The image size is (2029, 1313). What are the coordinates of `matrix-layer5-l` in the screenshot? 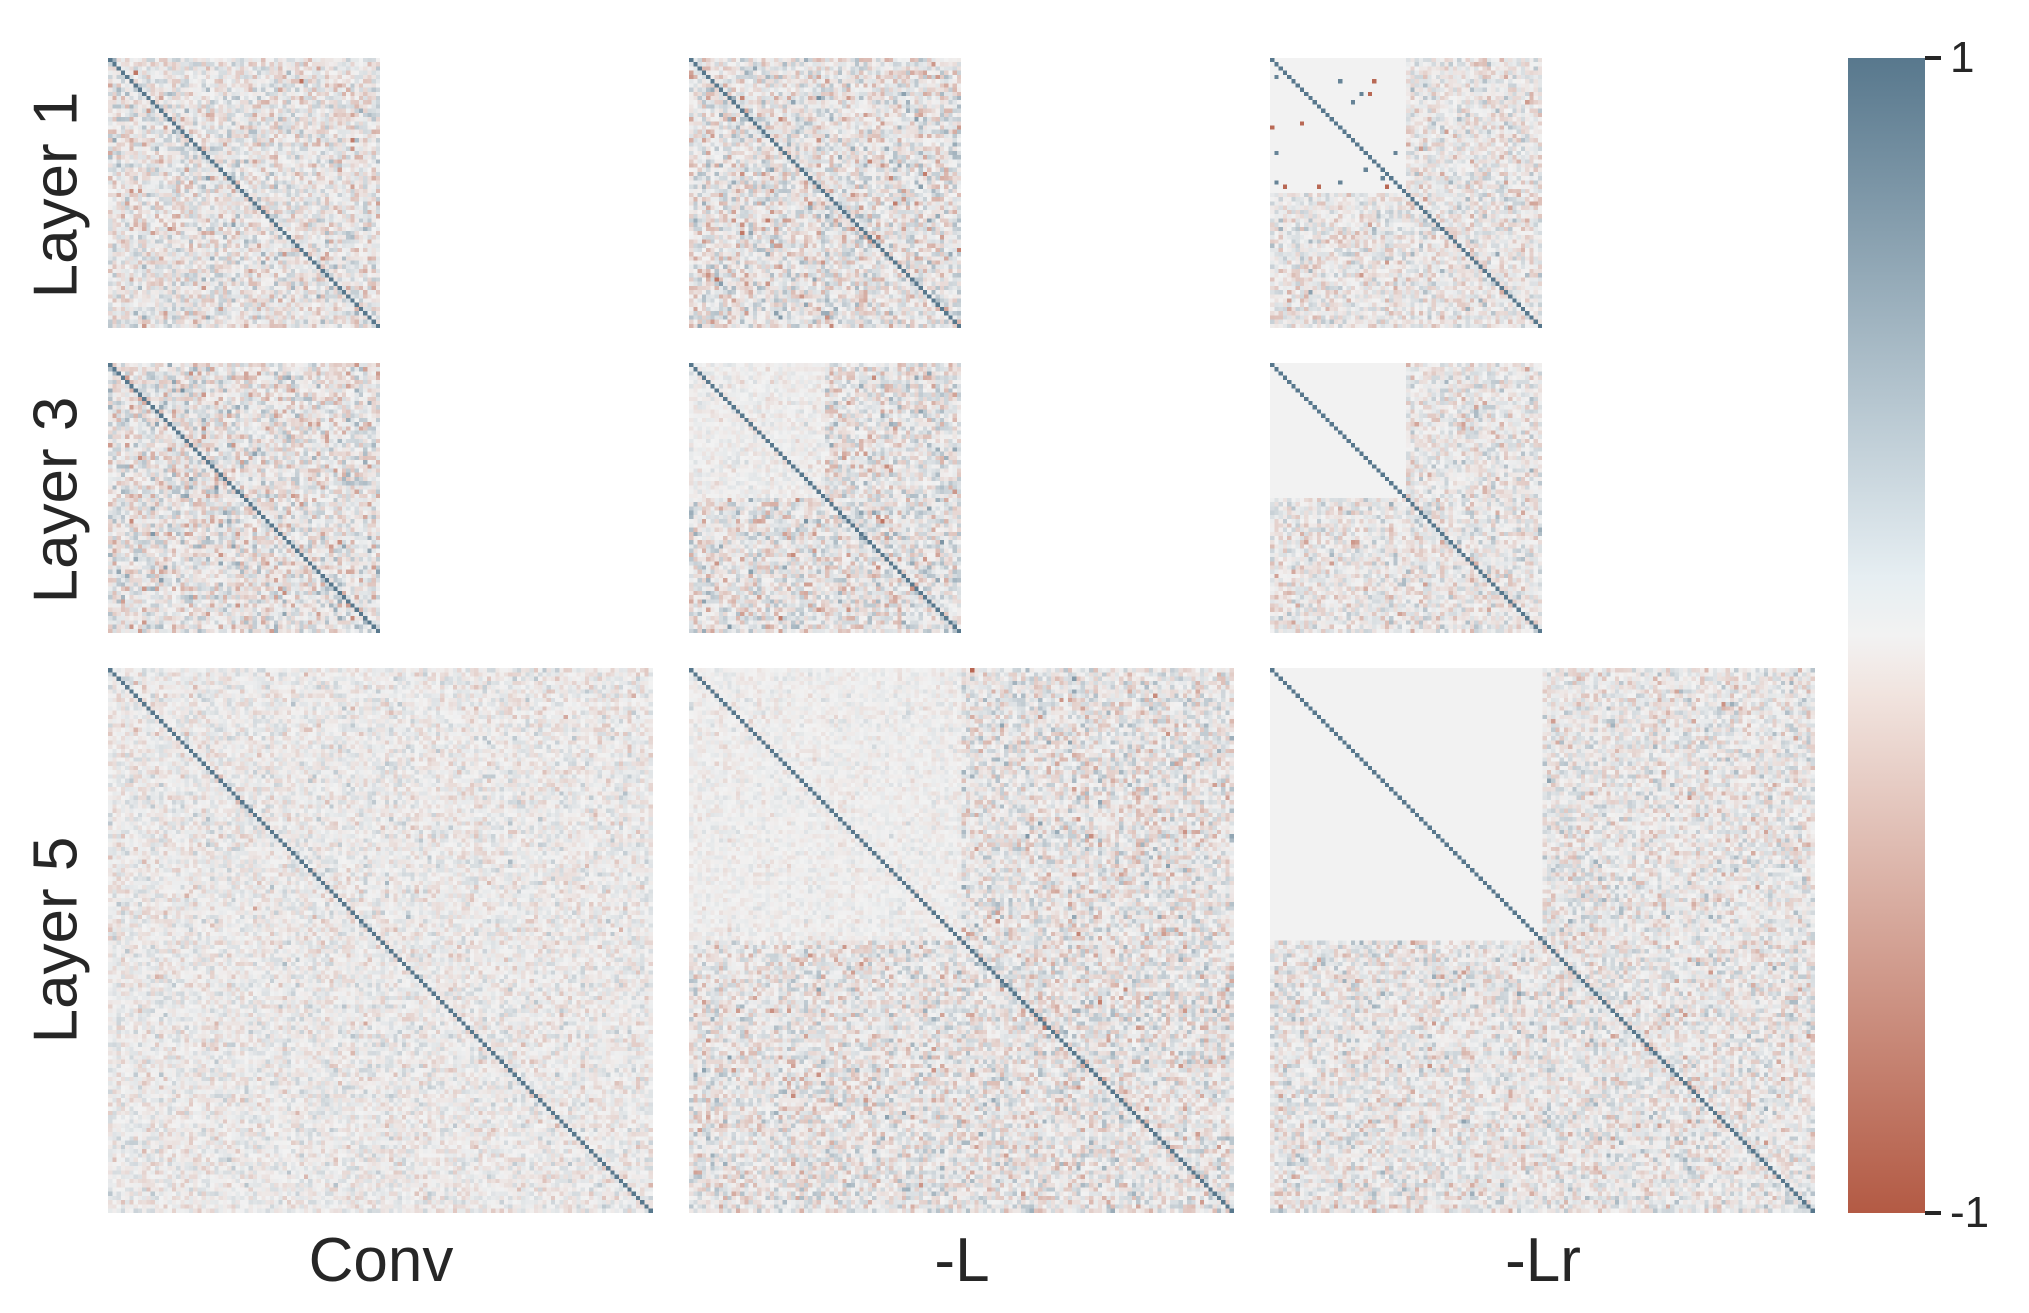 It's located at (961, 940).